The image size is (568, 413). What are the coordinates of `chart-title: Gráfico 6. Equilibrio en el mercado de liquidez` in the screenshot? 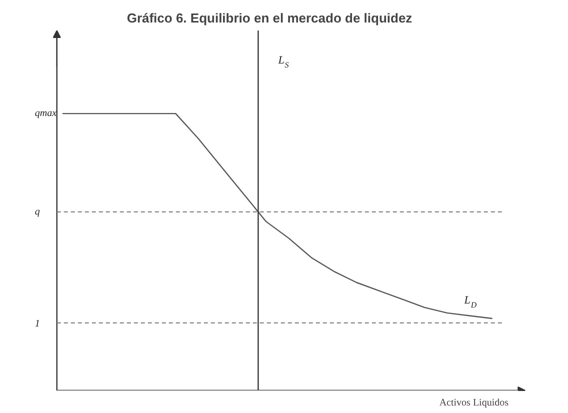 It's located at (269, 18).